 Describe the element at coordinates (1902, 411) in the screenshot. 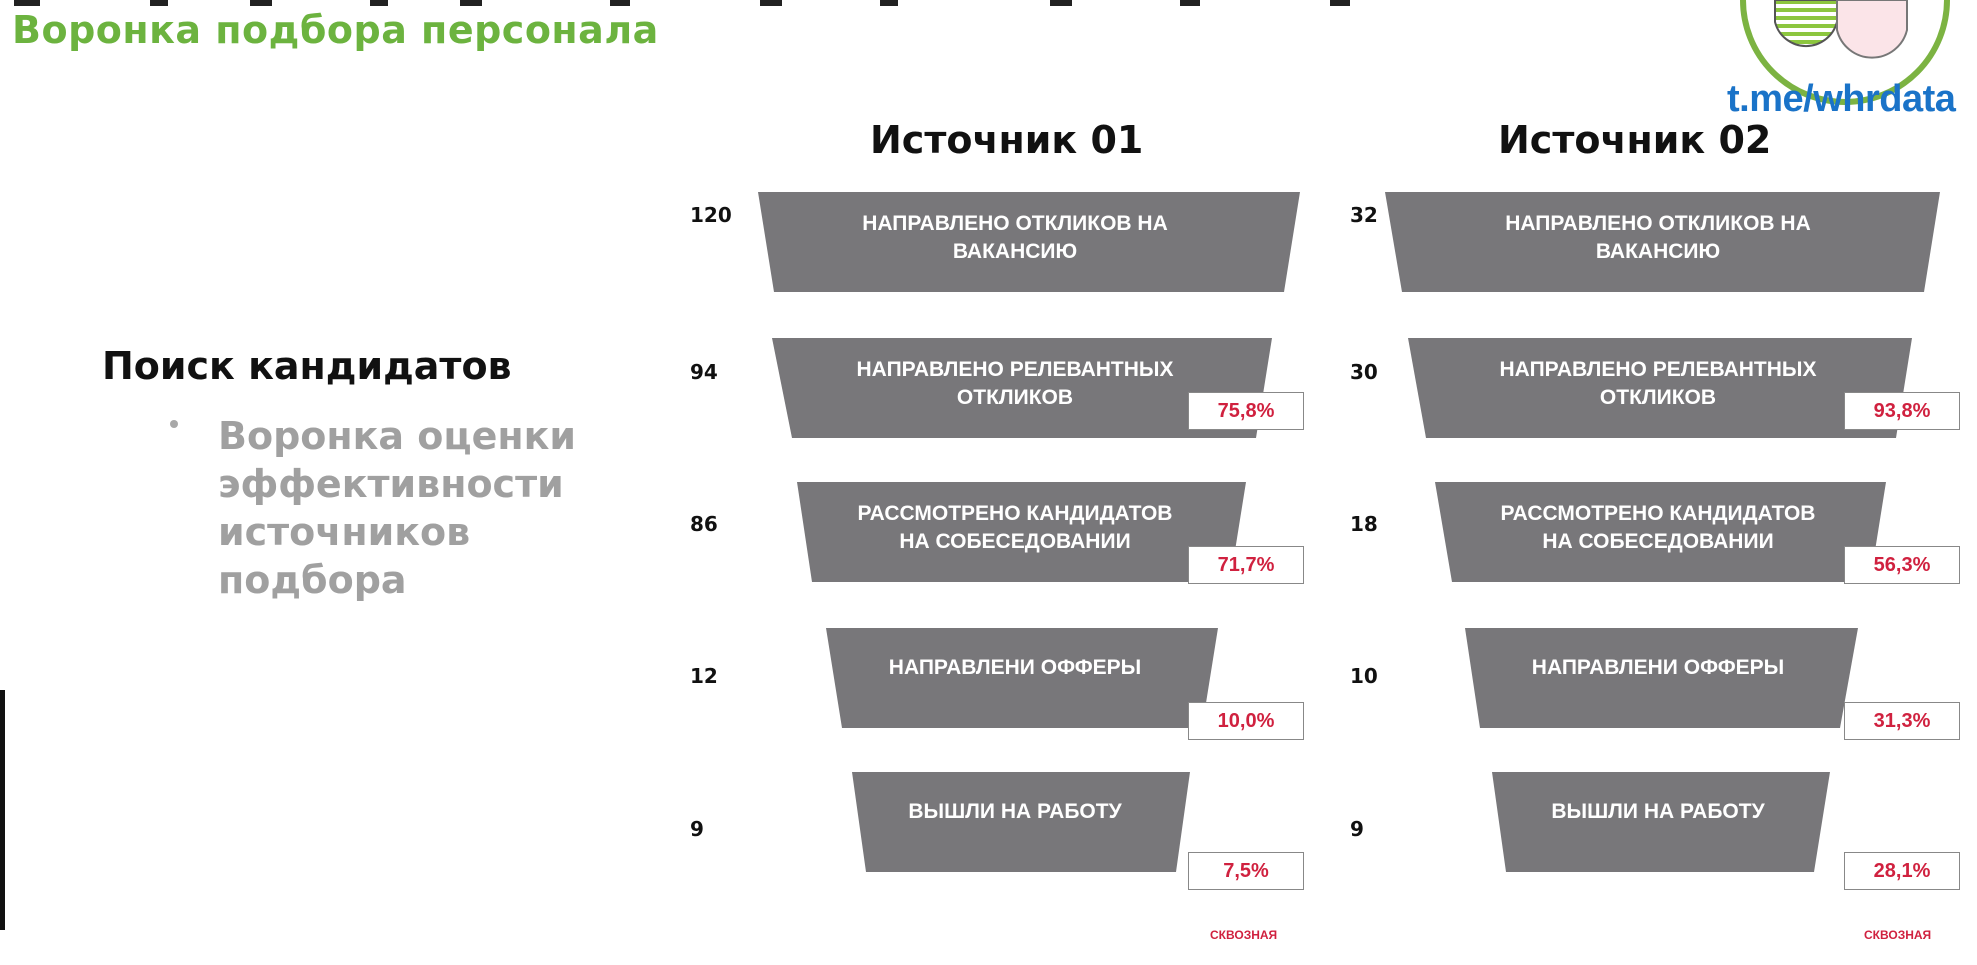

I see `conversion-percent: 93,8%` at that location.